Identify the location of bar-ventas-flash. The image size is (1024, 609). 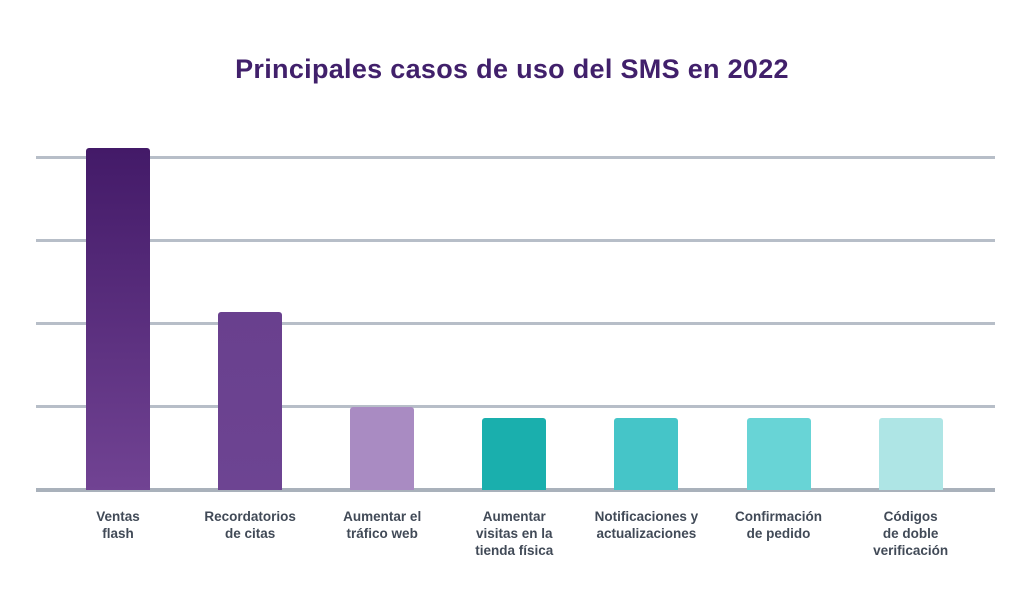
(118, 318).